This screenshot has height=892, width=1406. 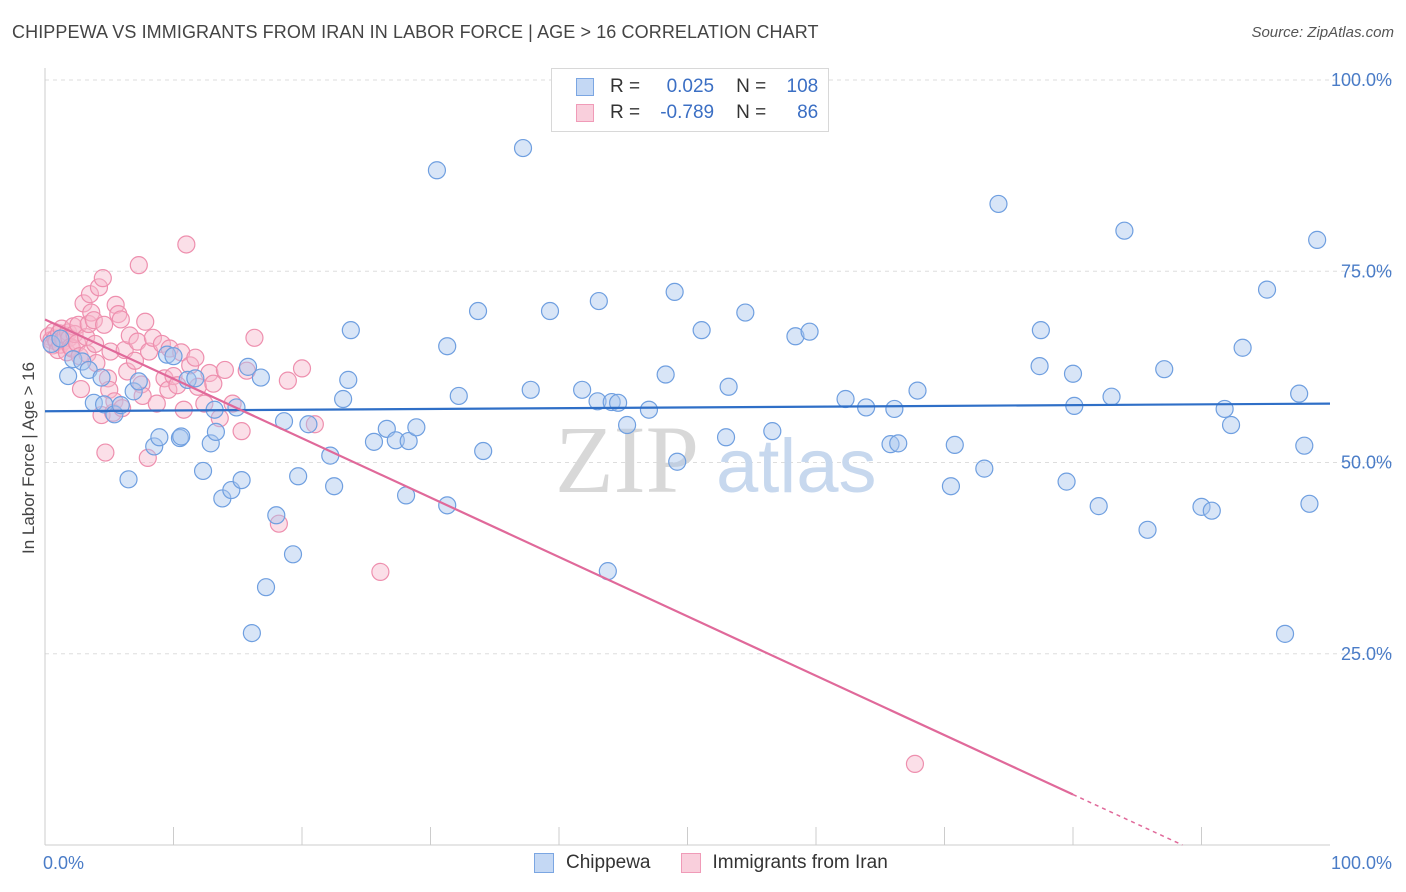 I want to click on x-tick-label: 0.0%, so click(x=63, y=863).